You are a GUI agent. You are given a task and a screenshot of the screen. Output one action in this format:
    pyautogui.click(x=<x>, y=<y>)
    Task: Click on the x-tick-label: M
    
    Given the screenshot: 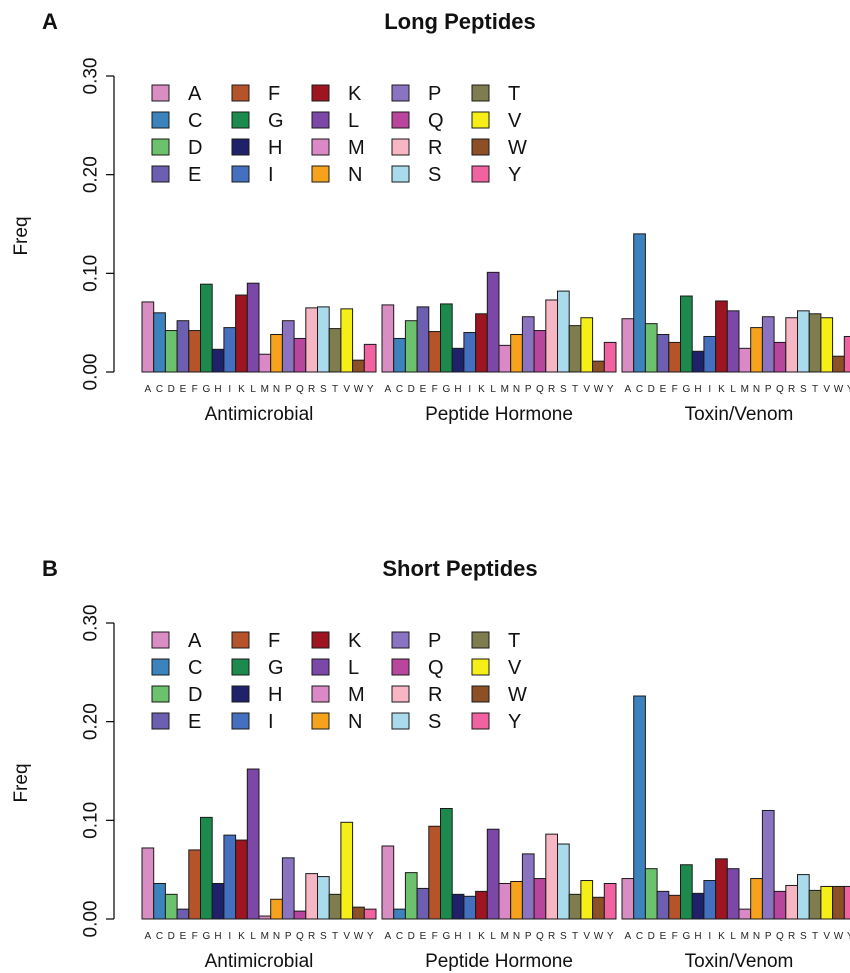 What is the action you would take?
    pyautogui.click(x=505, y=389)
    